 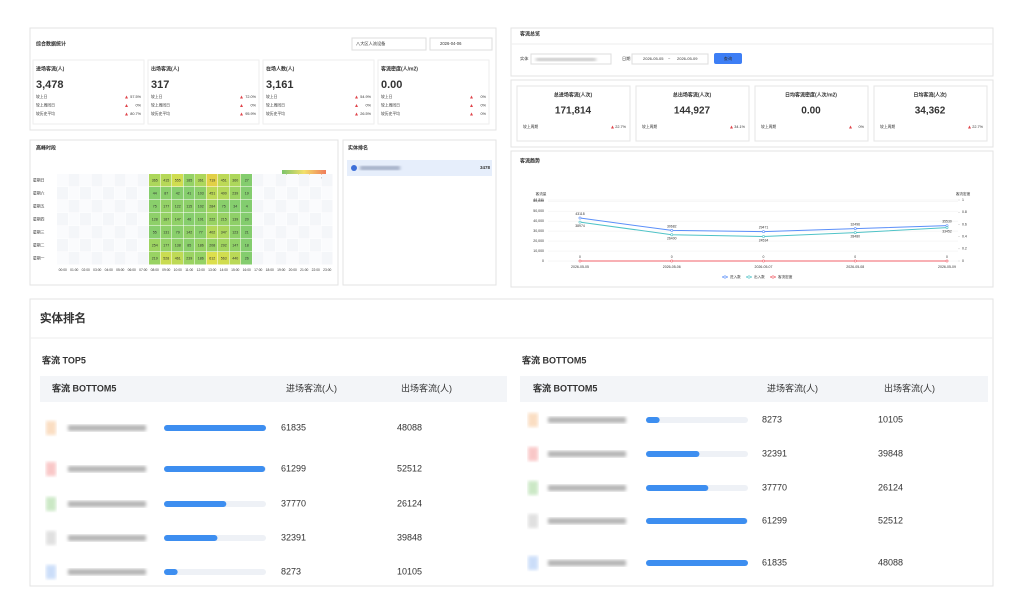 What do you see at coordinates (764, 267) in the screenshot?
I see `x-tick-label: 2026-05-07` at bounding box center [764, 267].